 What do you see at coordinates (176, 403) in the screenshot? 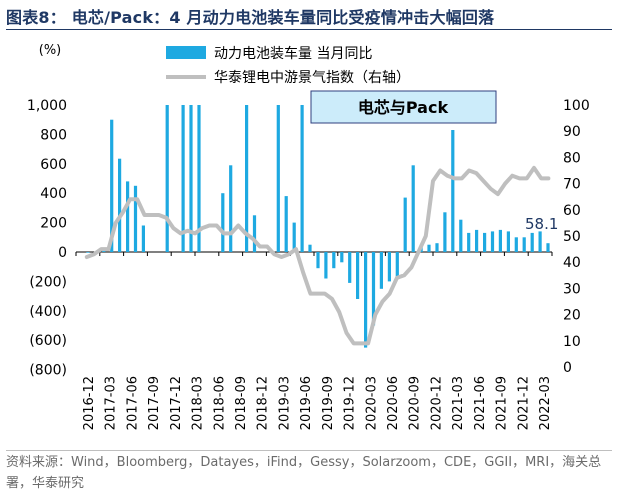
I see `x-tick-label: 2017-12` at bounding box center [176, 403].